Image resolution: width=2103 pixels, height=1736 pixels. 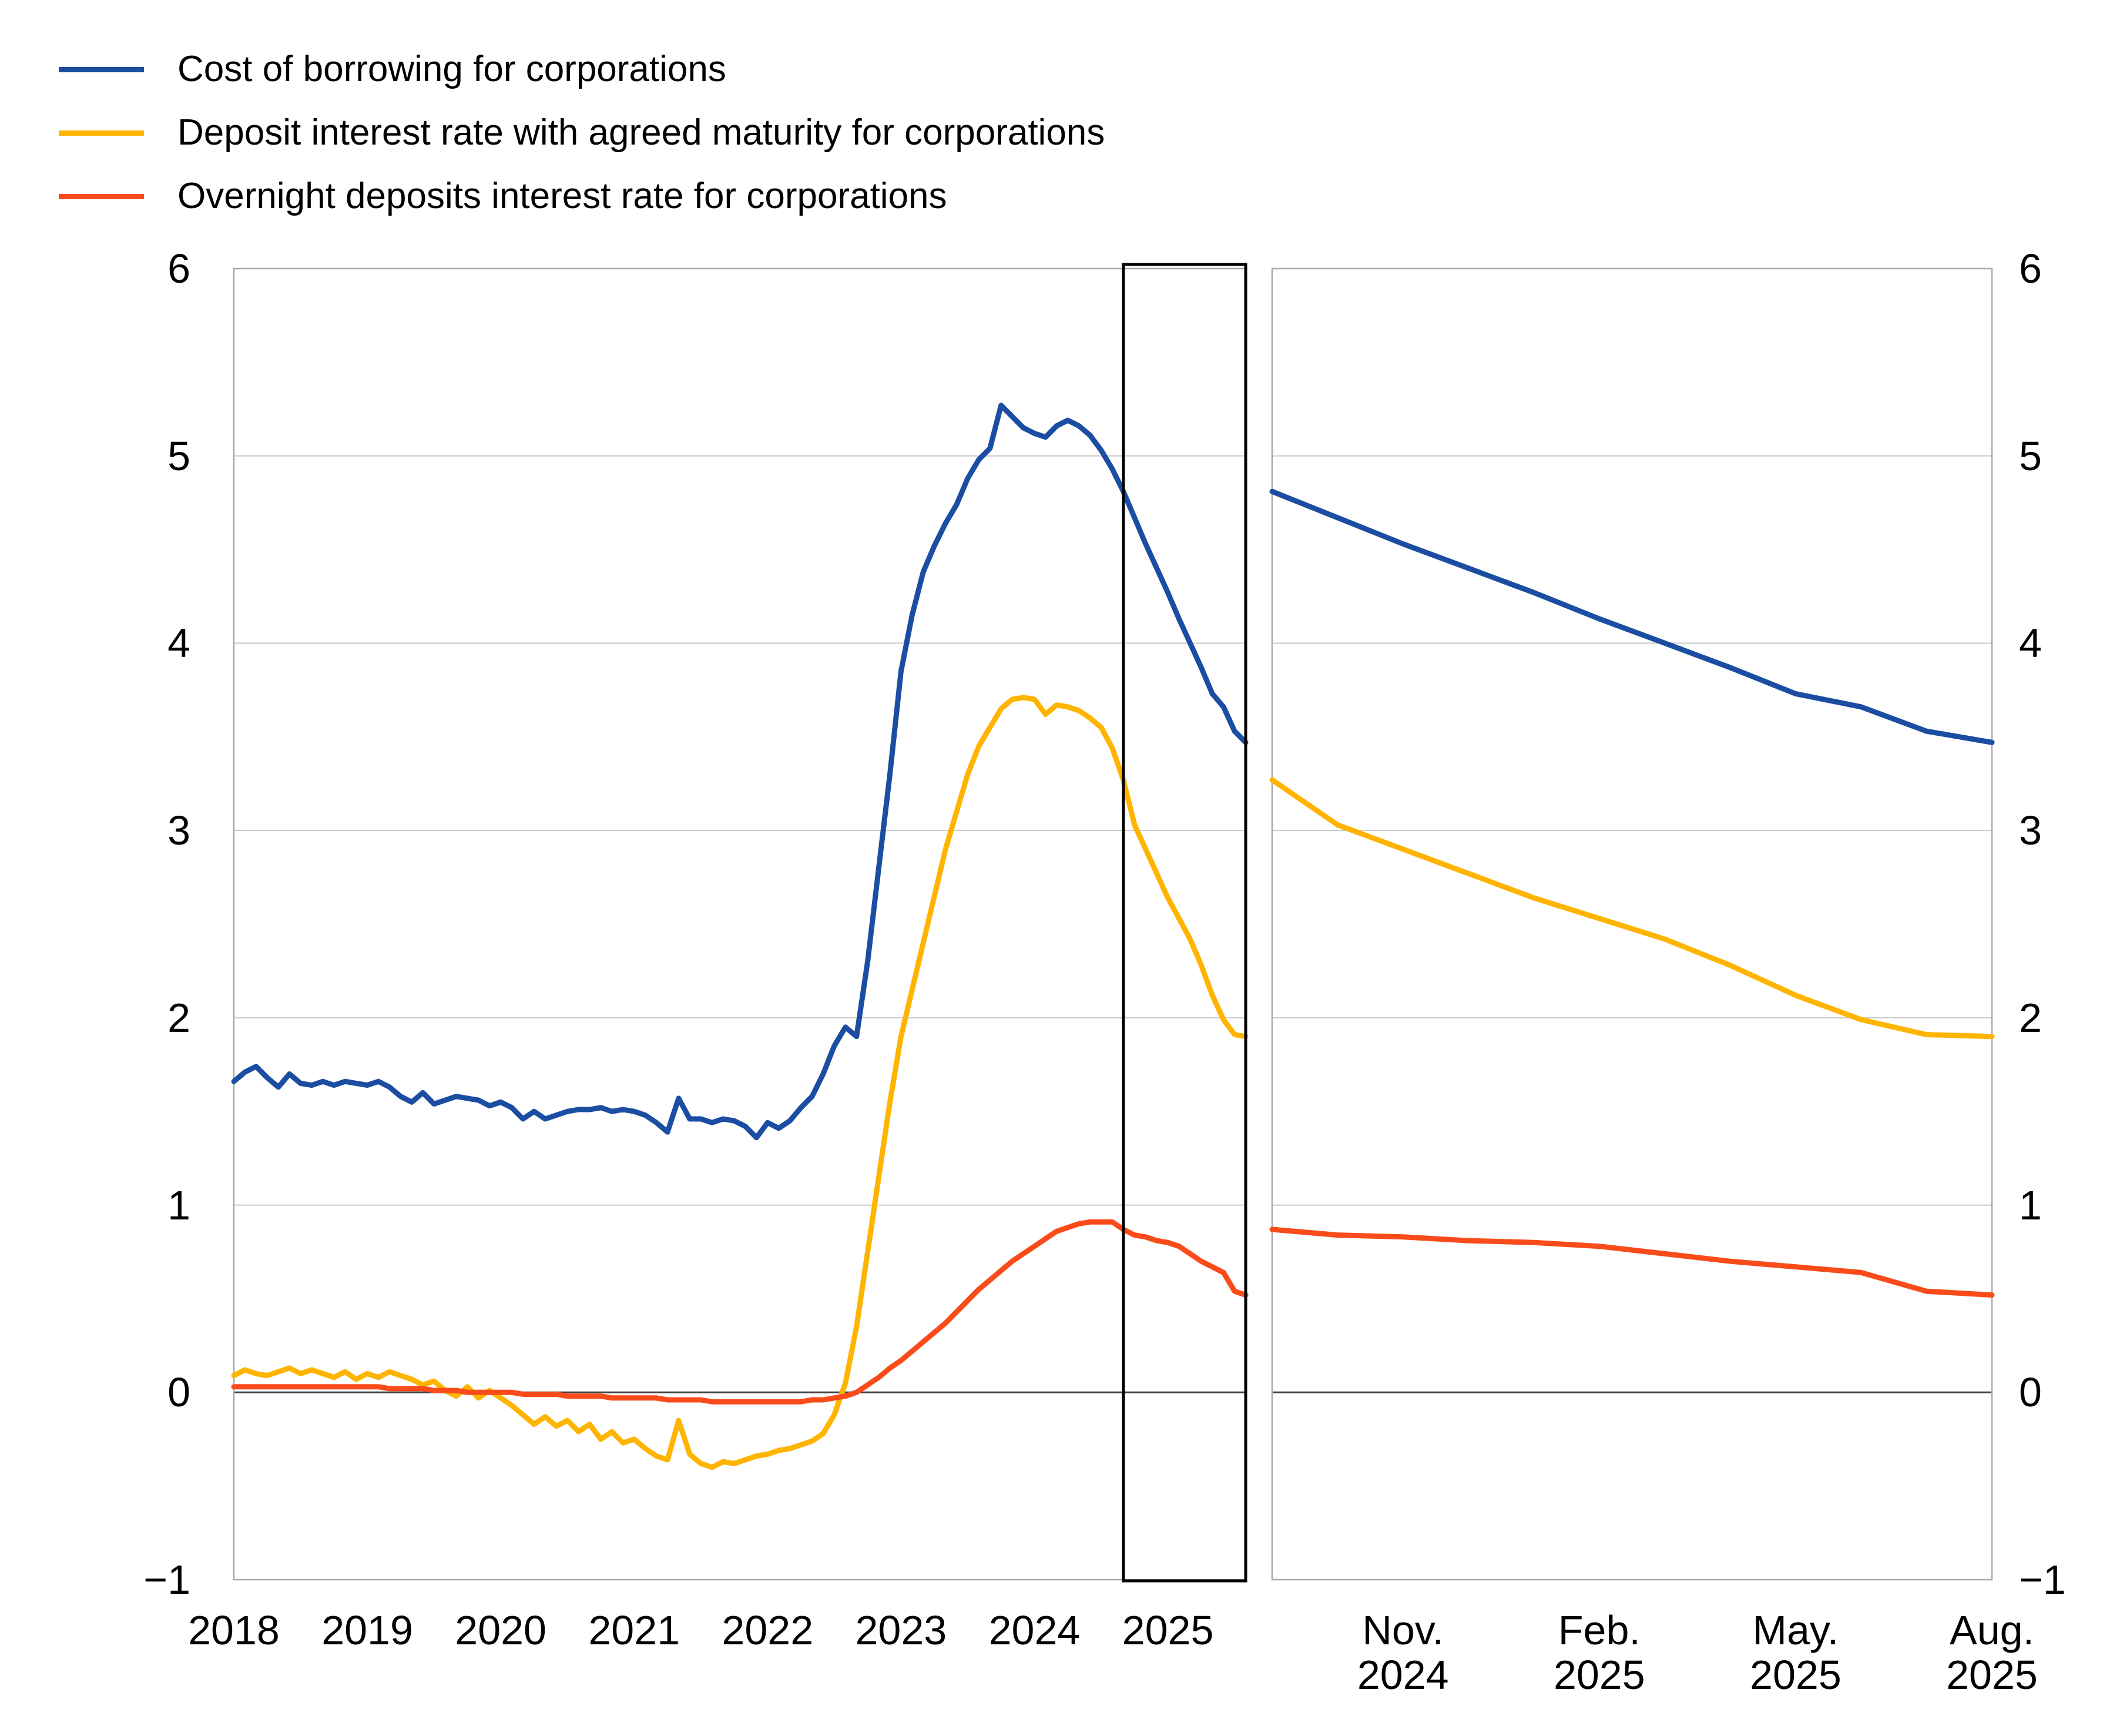 I want to click on y-tick-label-left-1: 1, so click(x=178, y=1205).